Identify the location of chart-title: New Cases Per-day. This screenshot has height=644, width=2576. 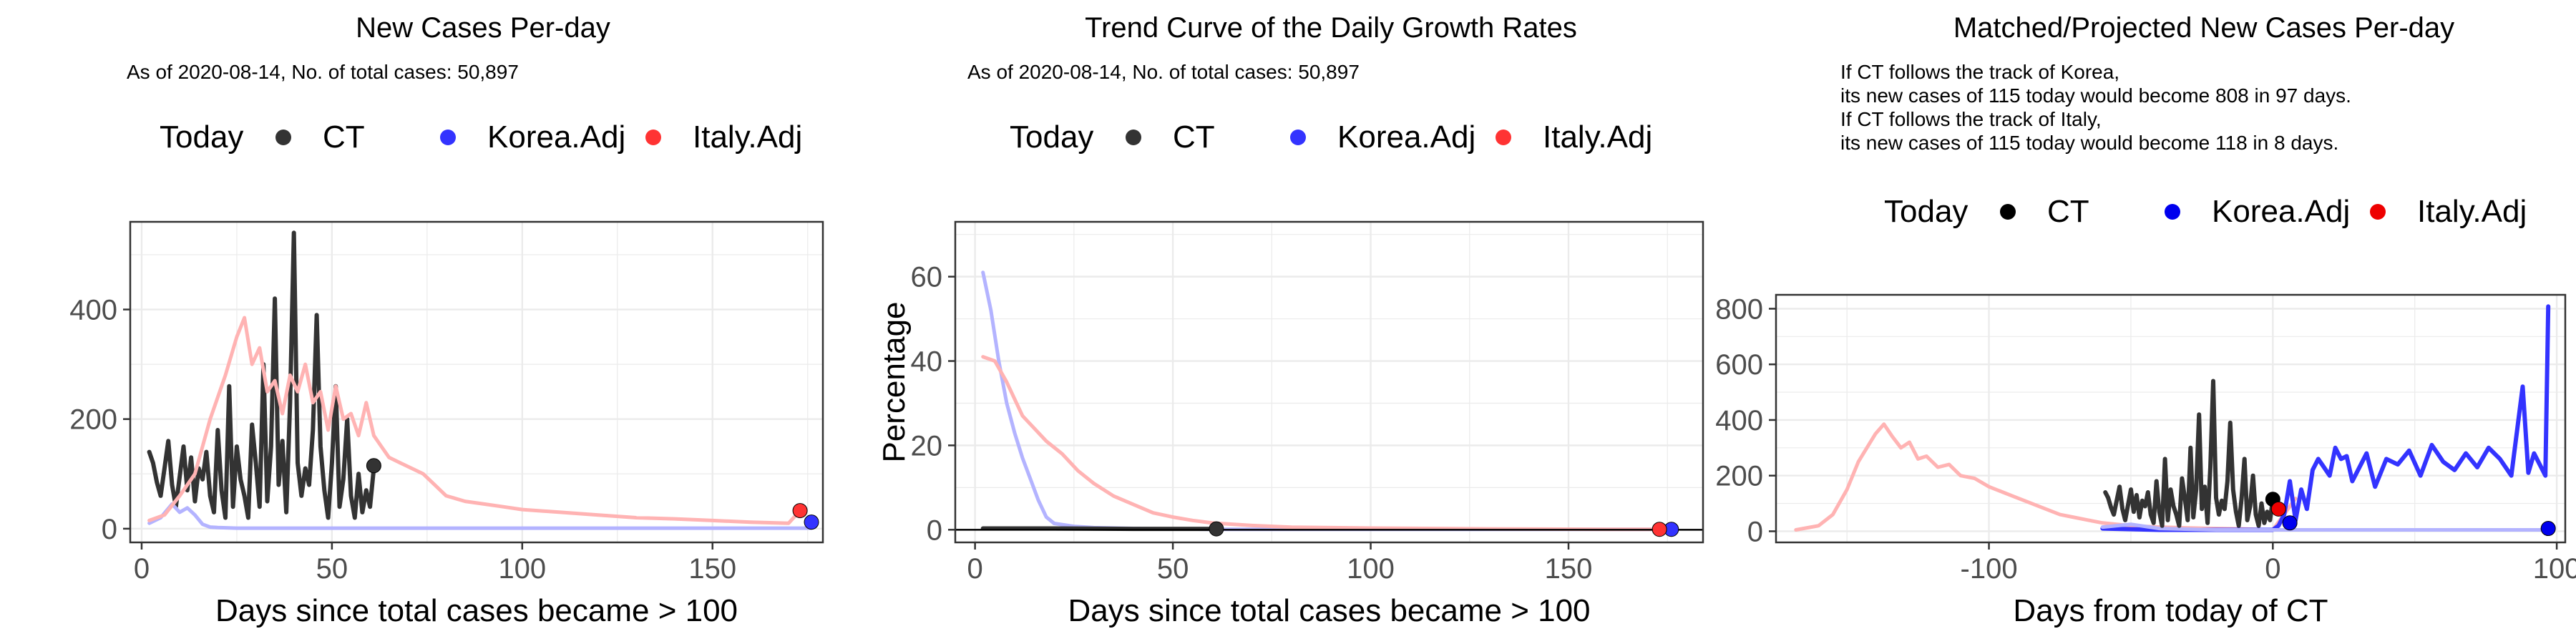
(483, 28).